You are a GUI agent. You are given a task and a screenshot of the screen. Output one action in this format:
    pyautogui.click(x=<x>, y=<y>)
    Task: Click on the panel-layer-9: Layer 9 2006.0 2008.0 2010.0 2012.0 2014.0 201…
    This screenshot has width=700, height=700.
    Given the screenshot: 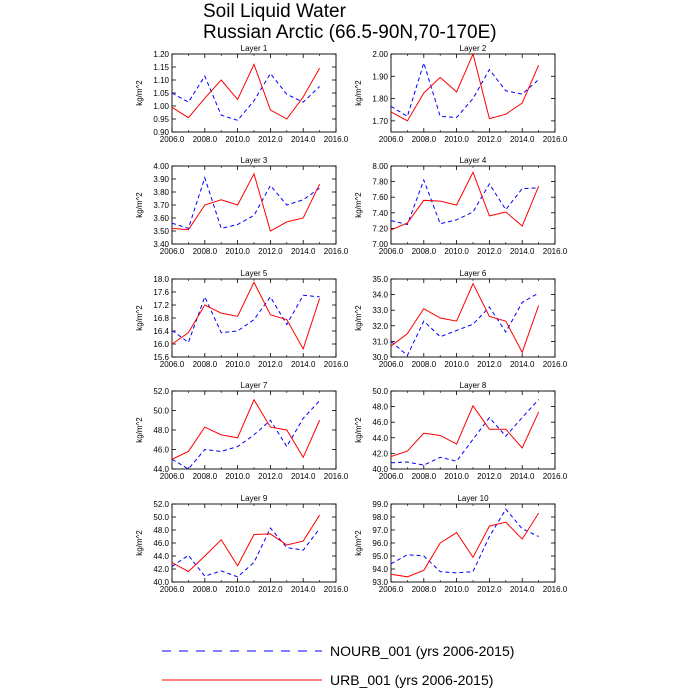 What is the action you would take?
    pyautogui.click(x=242, y=544)
    